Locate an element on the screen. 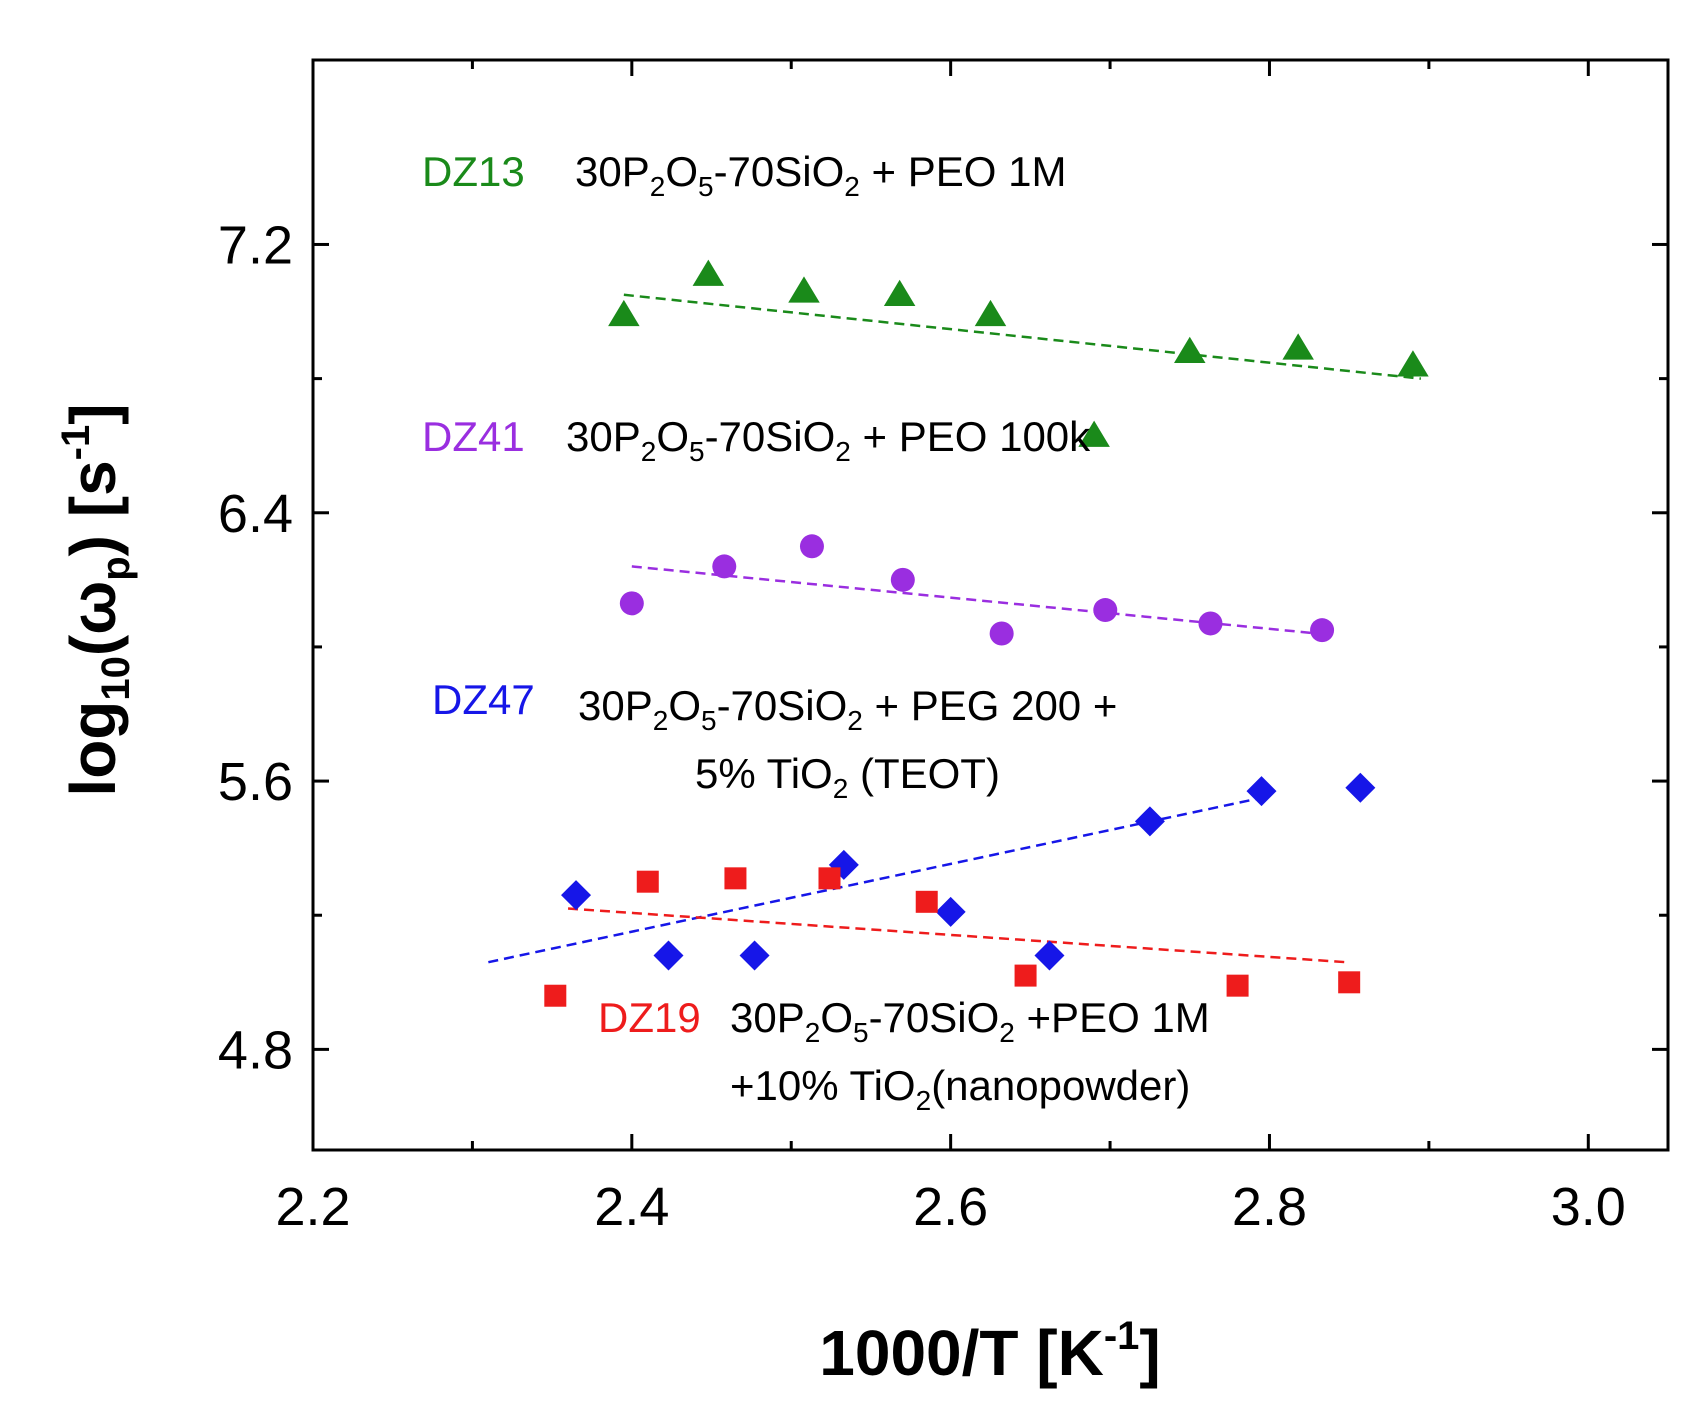  series-desc-dz41: 30P2O5-70SiO2 + PEO 100k is located at coordinates (828, 440).